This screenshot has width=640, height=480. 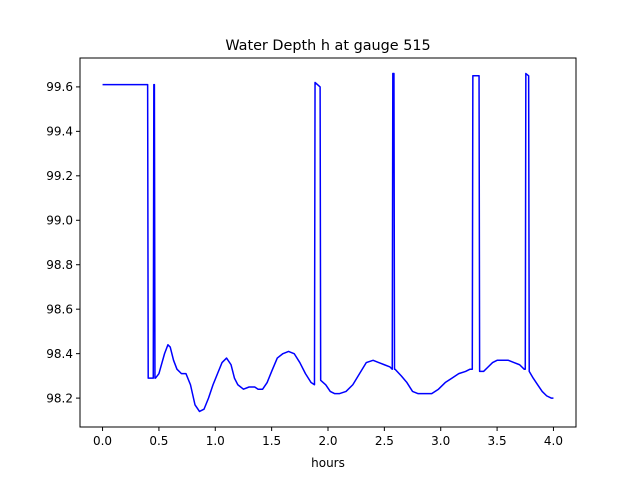 I want to click on y-tick-label: 99.6, so click(x=59, y=87).